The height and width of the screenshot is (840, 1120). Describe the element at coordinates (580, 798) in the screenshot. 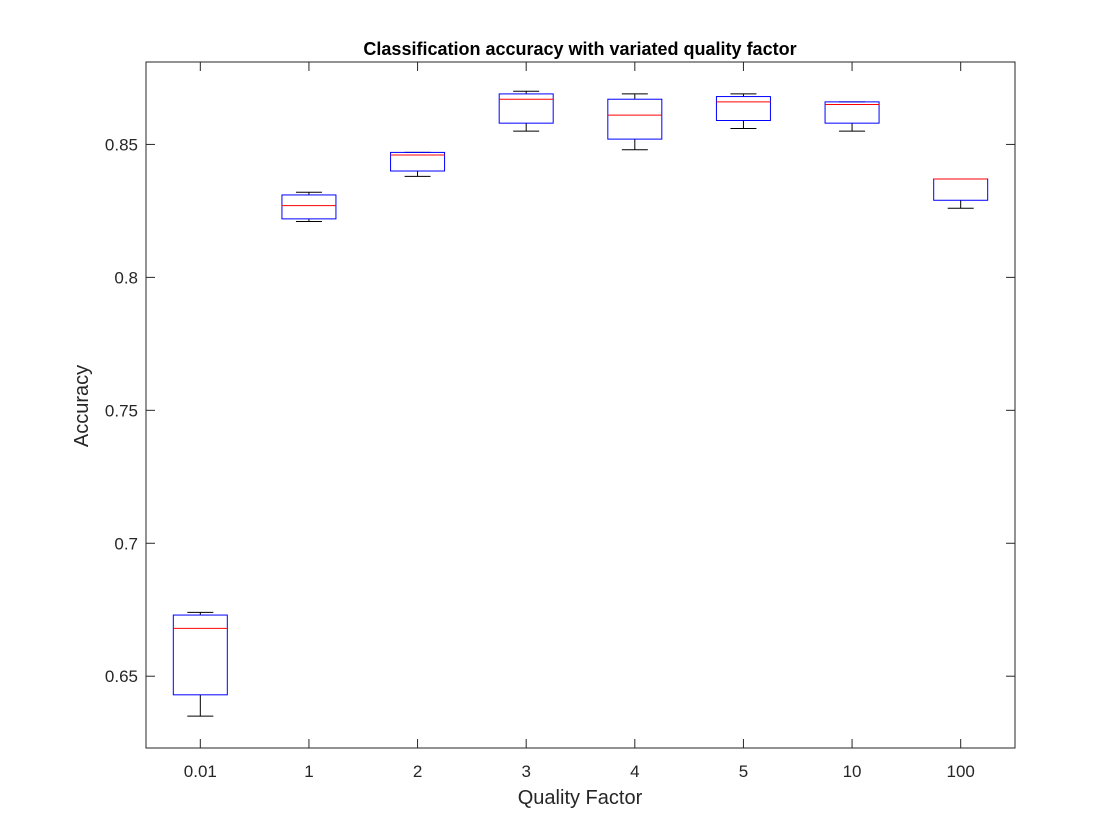

I see `x-axis-label: Quality Factor` at that location.